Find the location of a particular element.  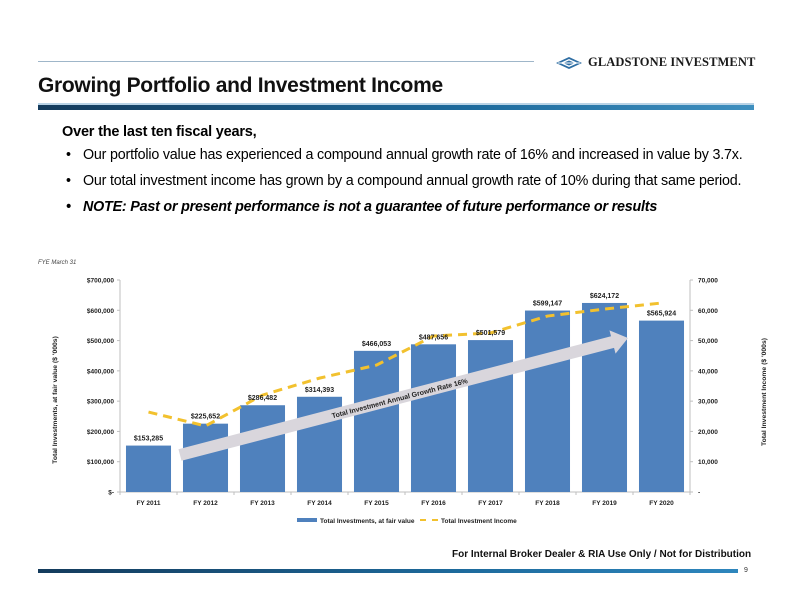

income-line is located at coordinates (405, 364).